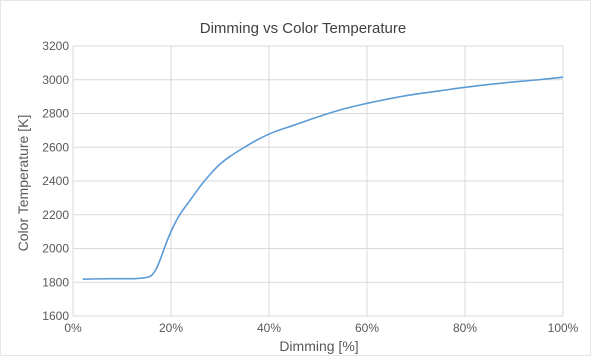 This screenshot has width=591, height=357. Describe the element at coordinates (303, 28) in the screenshot. I see `chart-title: Dimming vs Color Temperature` at that location.